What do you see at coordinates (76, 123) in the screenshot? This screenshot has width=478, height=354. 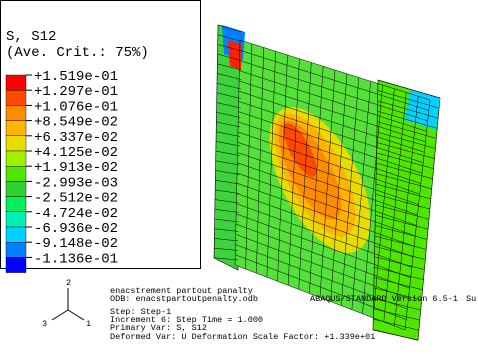 I see `legend-label: +8.549e-02` at bounding box center [76, 123].